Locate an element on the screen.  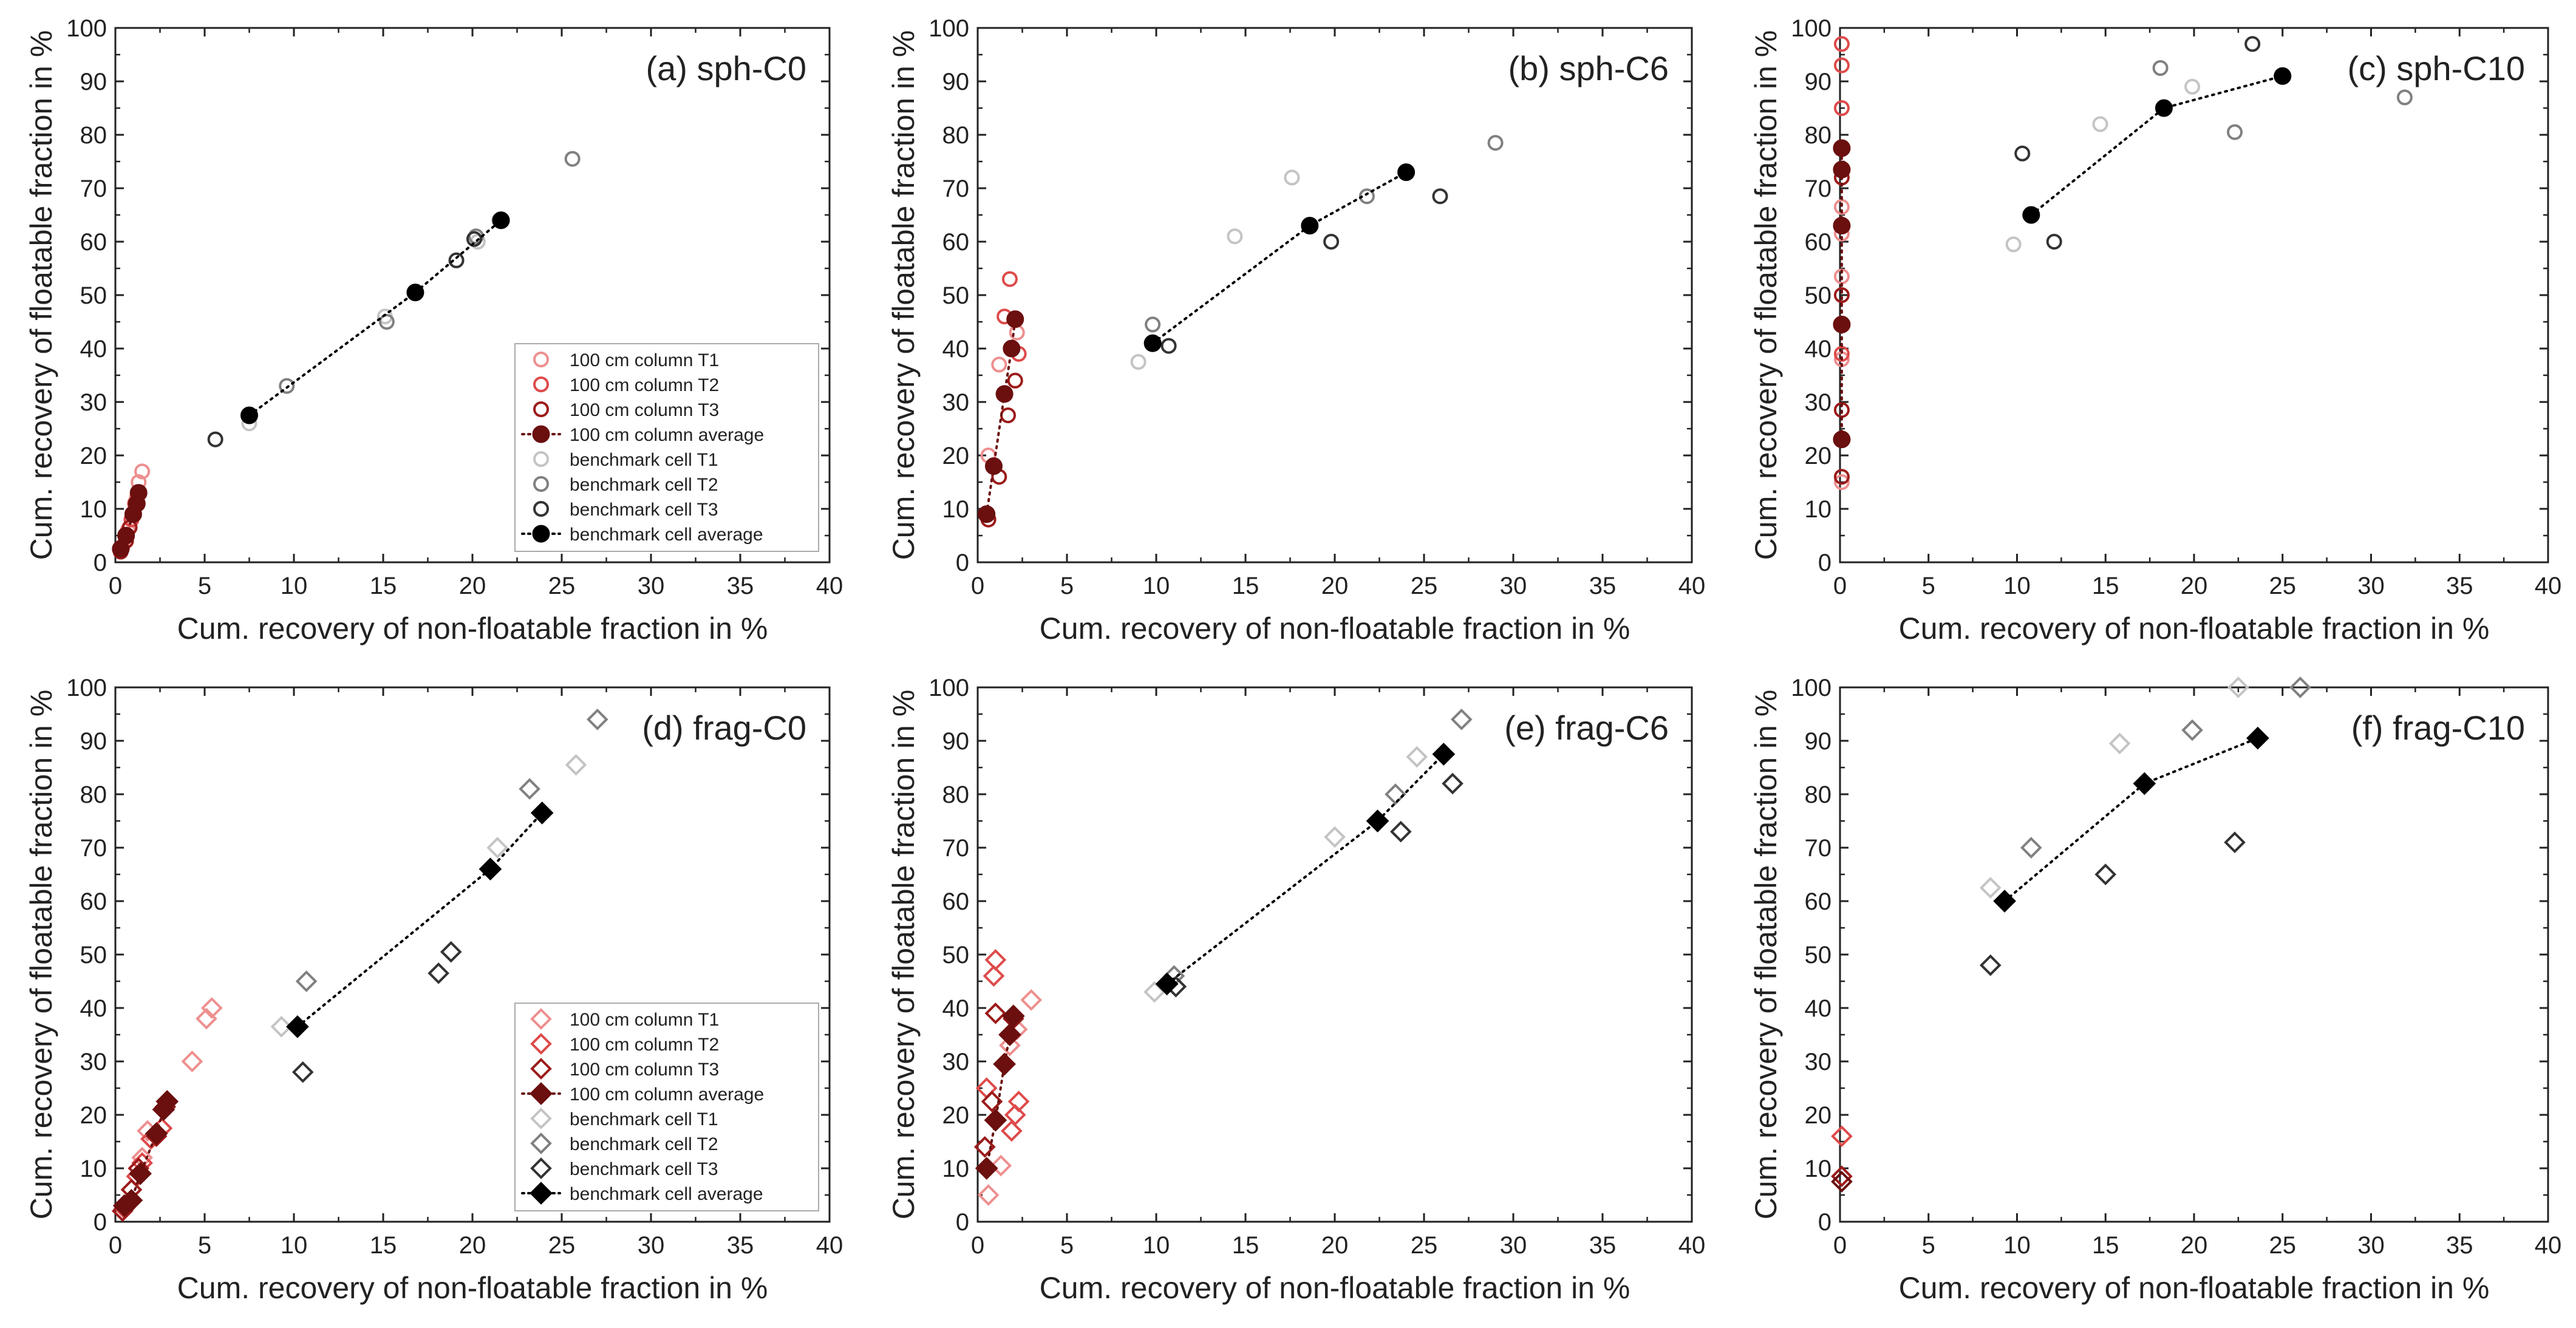
series-bench-avg is located at coordinates (1280, 257).